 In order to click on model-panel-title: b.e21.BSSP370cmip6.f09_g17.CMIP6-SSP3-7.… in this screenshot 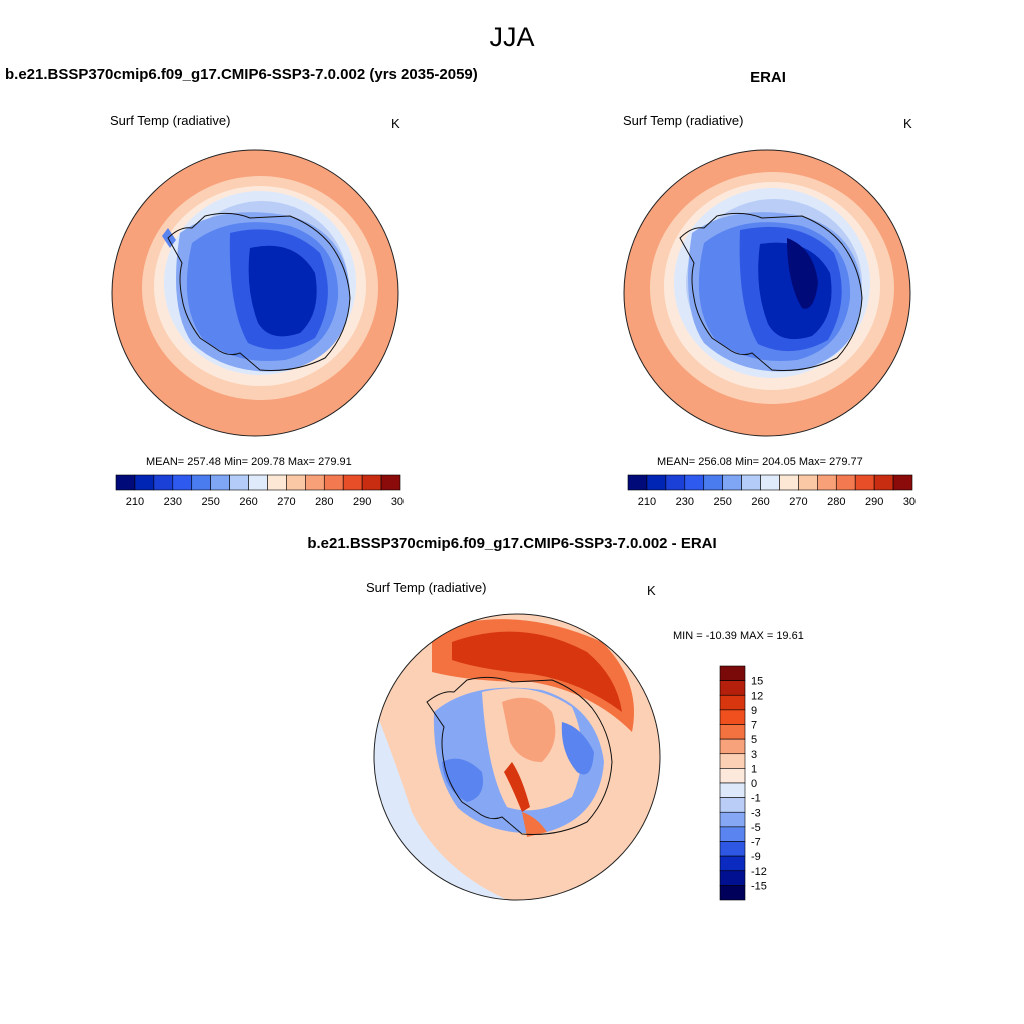, I will do `click(241, 74)`.